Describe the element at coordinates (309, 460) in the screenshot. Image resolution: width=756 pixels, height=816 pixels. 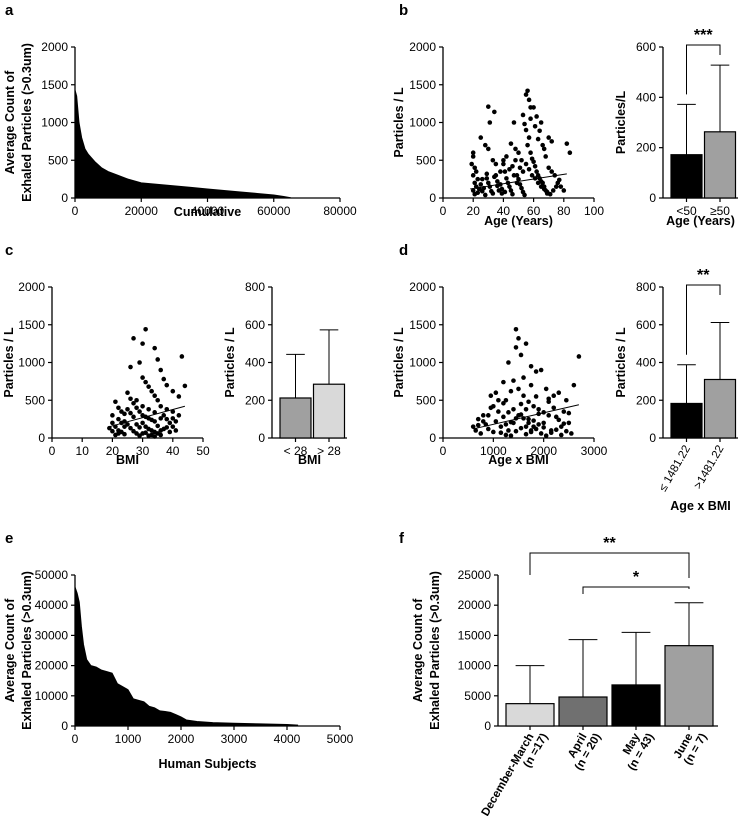
I see `x-axis-title: BMI` at that location.